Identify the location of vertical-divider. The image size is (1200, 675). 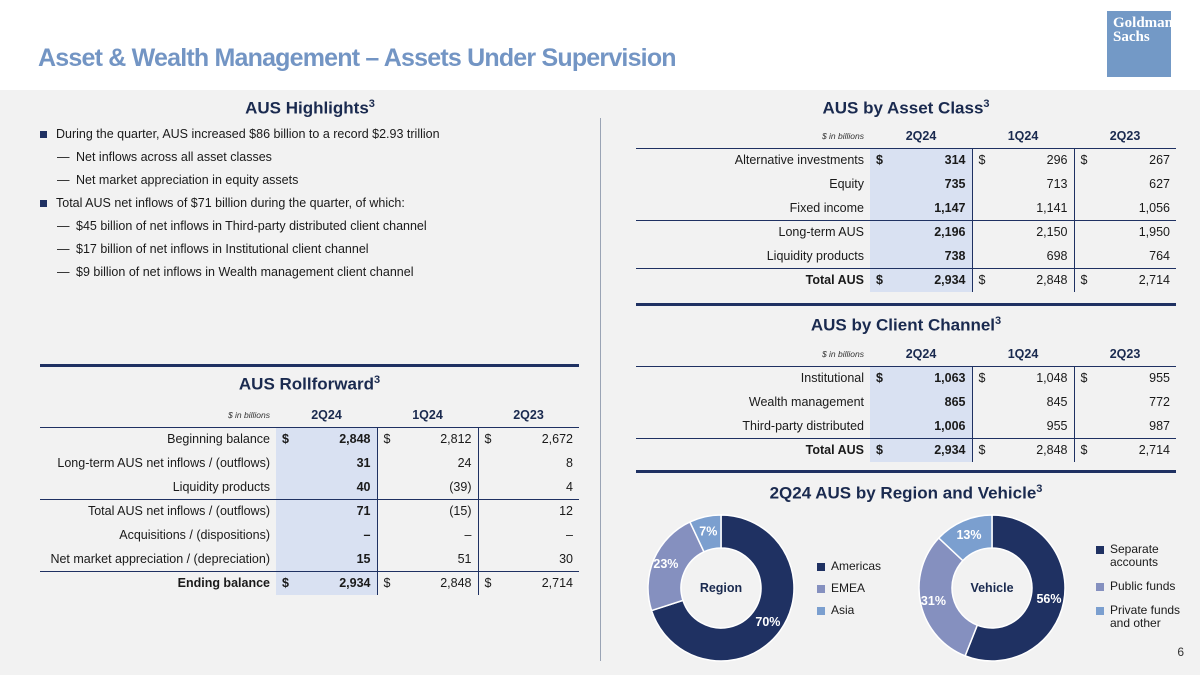
(600, 389).